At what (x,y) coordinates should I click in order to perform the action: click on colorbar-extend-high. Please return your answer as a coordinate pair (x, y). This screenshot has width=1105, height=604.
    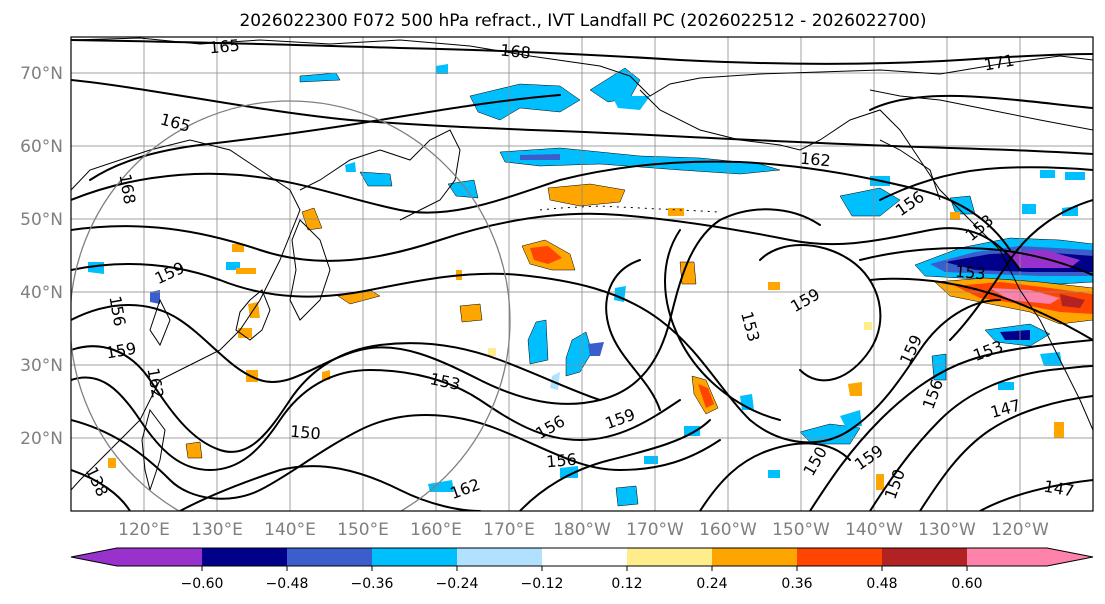
    Looking at the image, I should click on (1070, 557).